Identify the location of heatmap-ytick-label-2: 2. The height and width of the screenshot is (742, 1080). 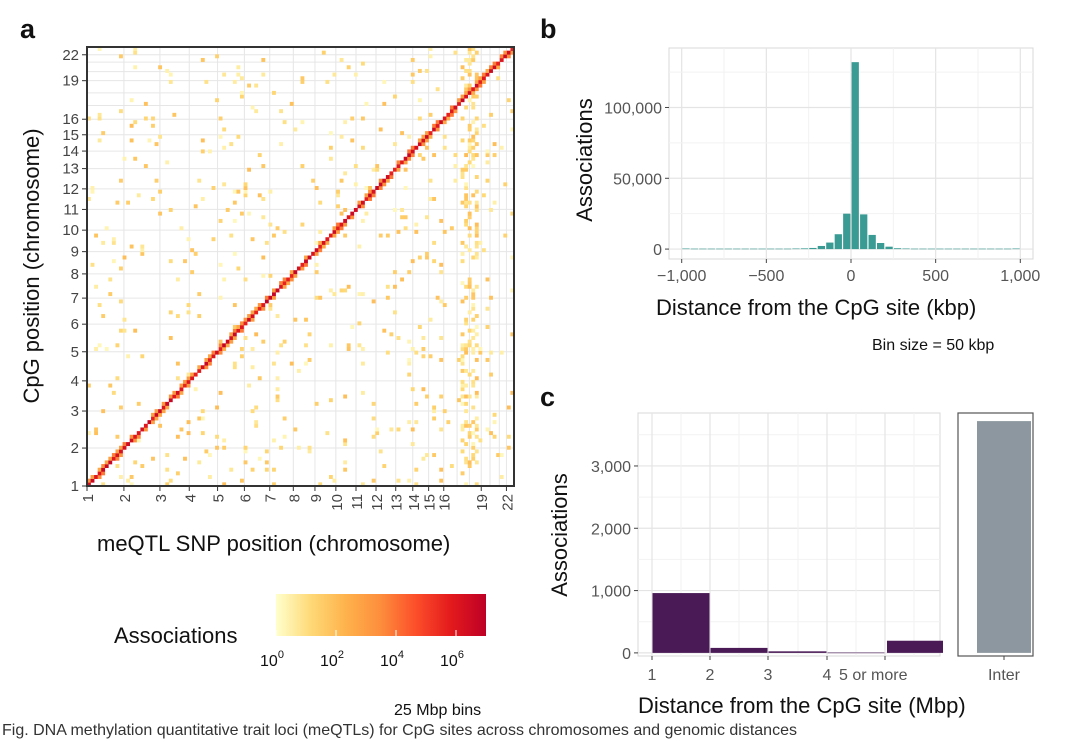
(75, 448).